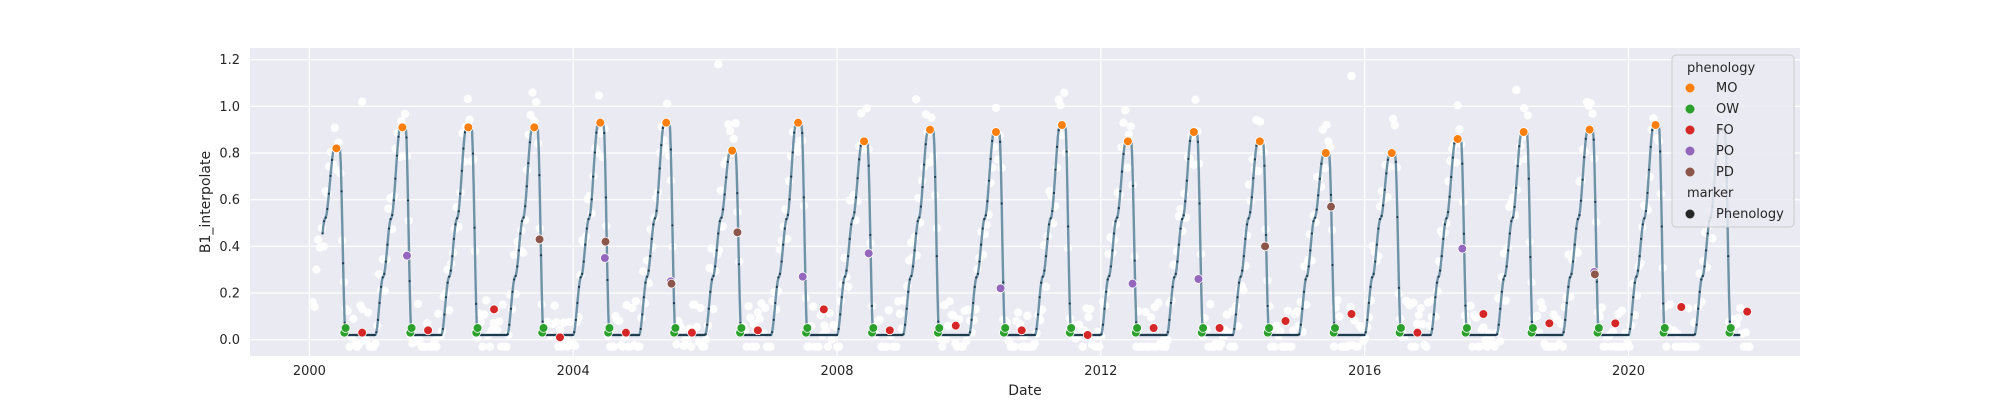  Describe the element at coordinates (1024, 391) in the screenshot. I see `x-axis-label: Date` at that location.